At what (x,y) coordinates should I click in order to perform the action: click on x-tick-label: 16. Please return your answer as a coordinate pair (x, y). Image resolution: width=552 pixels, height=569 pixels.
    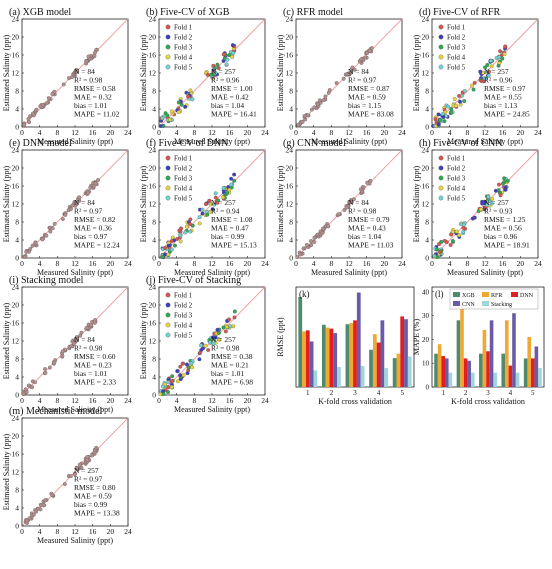
    Looking at the image, I should click on (93, 132).